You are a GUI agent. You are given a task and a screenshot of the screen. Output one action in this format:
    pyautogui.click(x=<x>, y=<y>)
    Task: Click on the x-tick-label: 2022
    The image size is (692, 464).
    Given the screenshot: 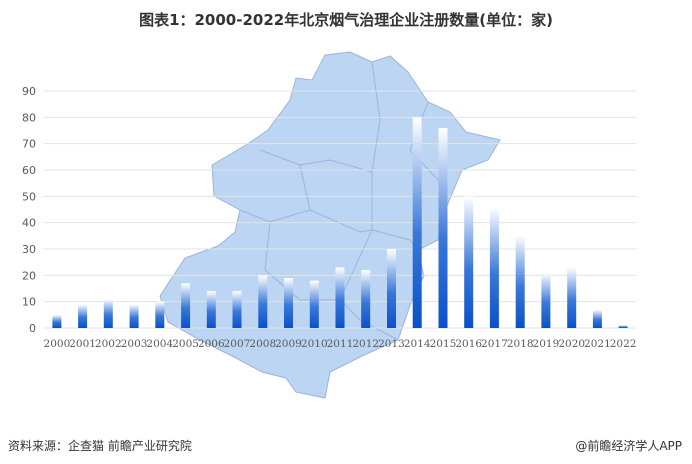 What is the action you would take?
    pyautogui.click(x=623, y=344)
    